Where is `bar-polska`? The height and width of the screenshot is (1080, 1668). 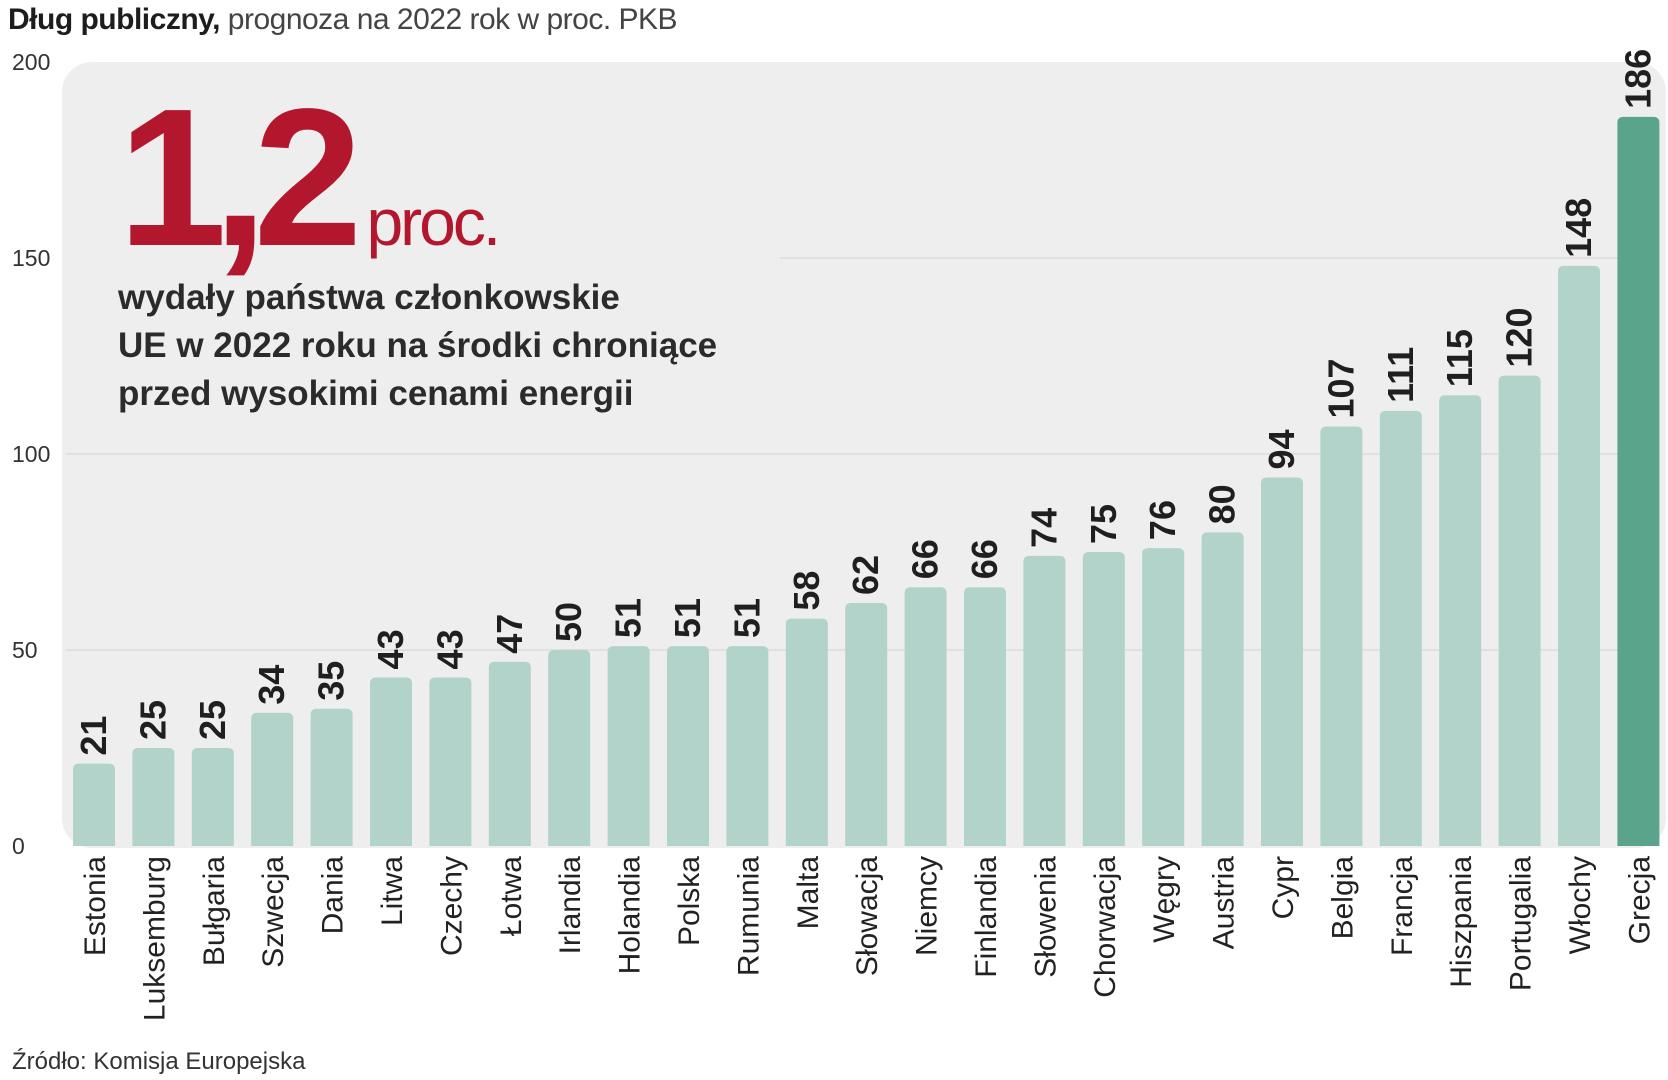 bar-polska is located at coordinates (688, 746).